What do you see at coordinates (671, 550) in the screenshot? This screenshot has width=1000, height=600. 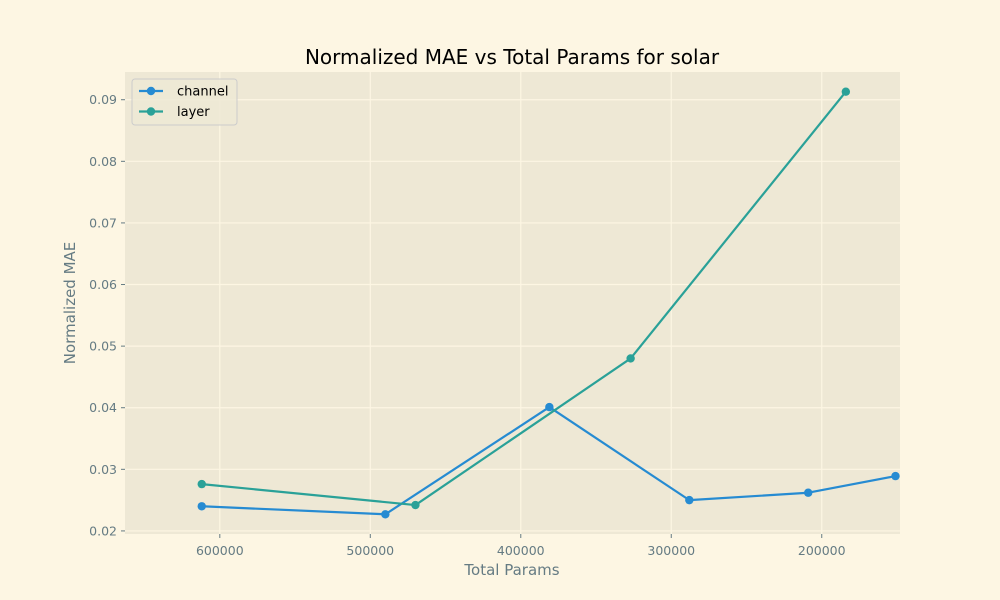 I see `x-tick-label: 300000` at bounding box center [671, 550].